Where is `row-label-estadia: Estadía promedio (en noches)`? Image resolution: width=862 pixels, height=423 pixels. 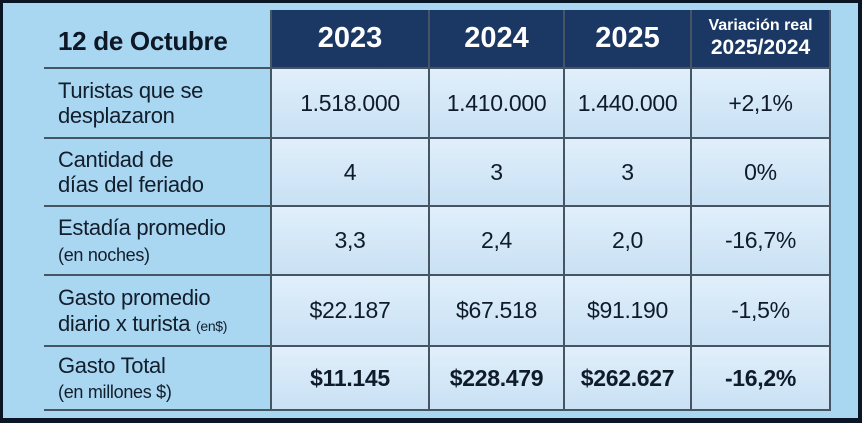
row-label-estadia: Estadía promedio (en noches) is located at coordinates (157, 241).